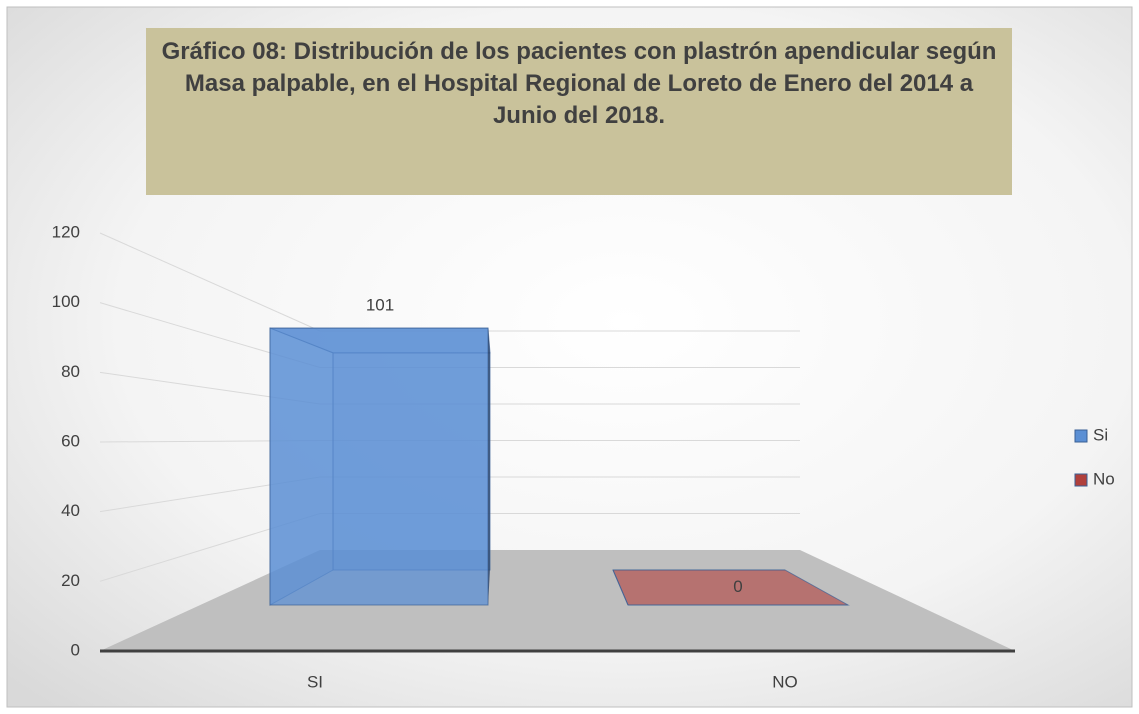 This screenshot has width=1139, height=714. What do you see at coordinates (66, 301) in the screenshot?
I see `y-tick-label: 100` at bounding box center [66, 301].